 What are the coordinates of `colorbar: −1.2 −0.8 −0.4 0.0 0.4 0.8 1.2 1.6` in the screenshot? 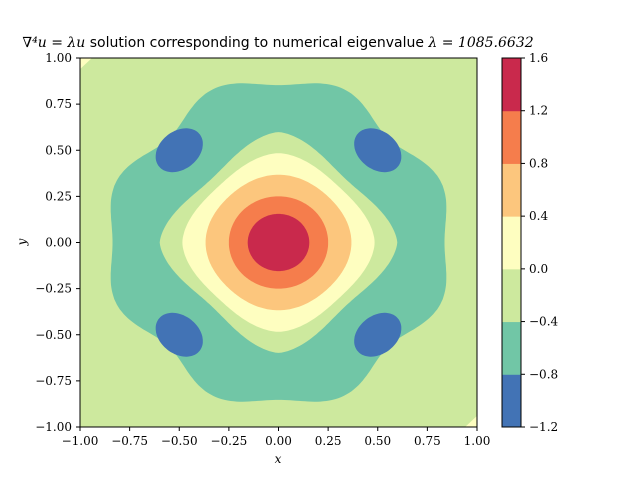 It's located at (530, 242).